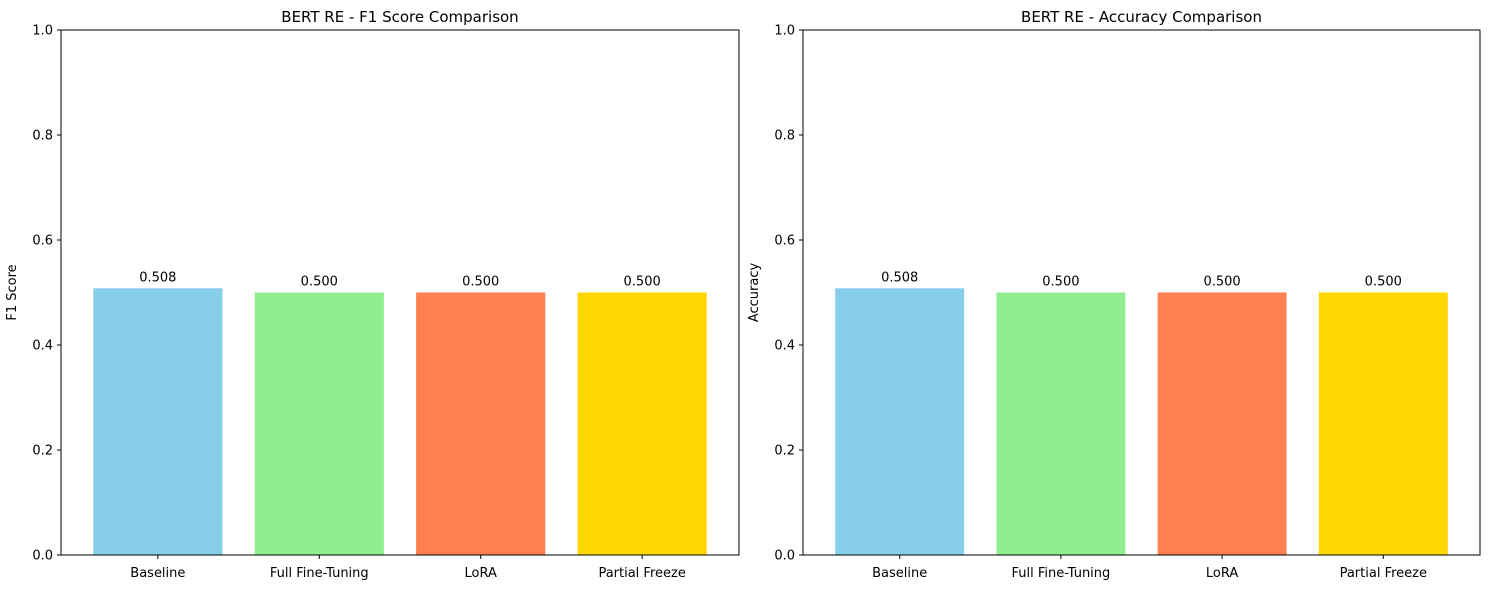 The height and width of the screenshot is (589, 1489). What do you see at coordinates (1141, 17) in the screenshot?
I see `chart-title: BERT RE - Accuracy Comparison` at bounding box center [1141, 17].